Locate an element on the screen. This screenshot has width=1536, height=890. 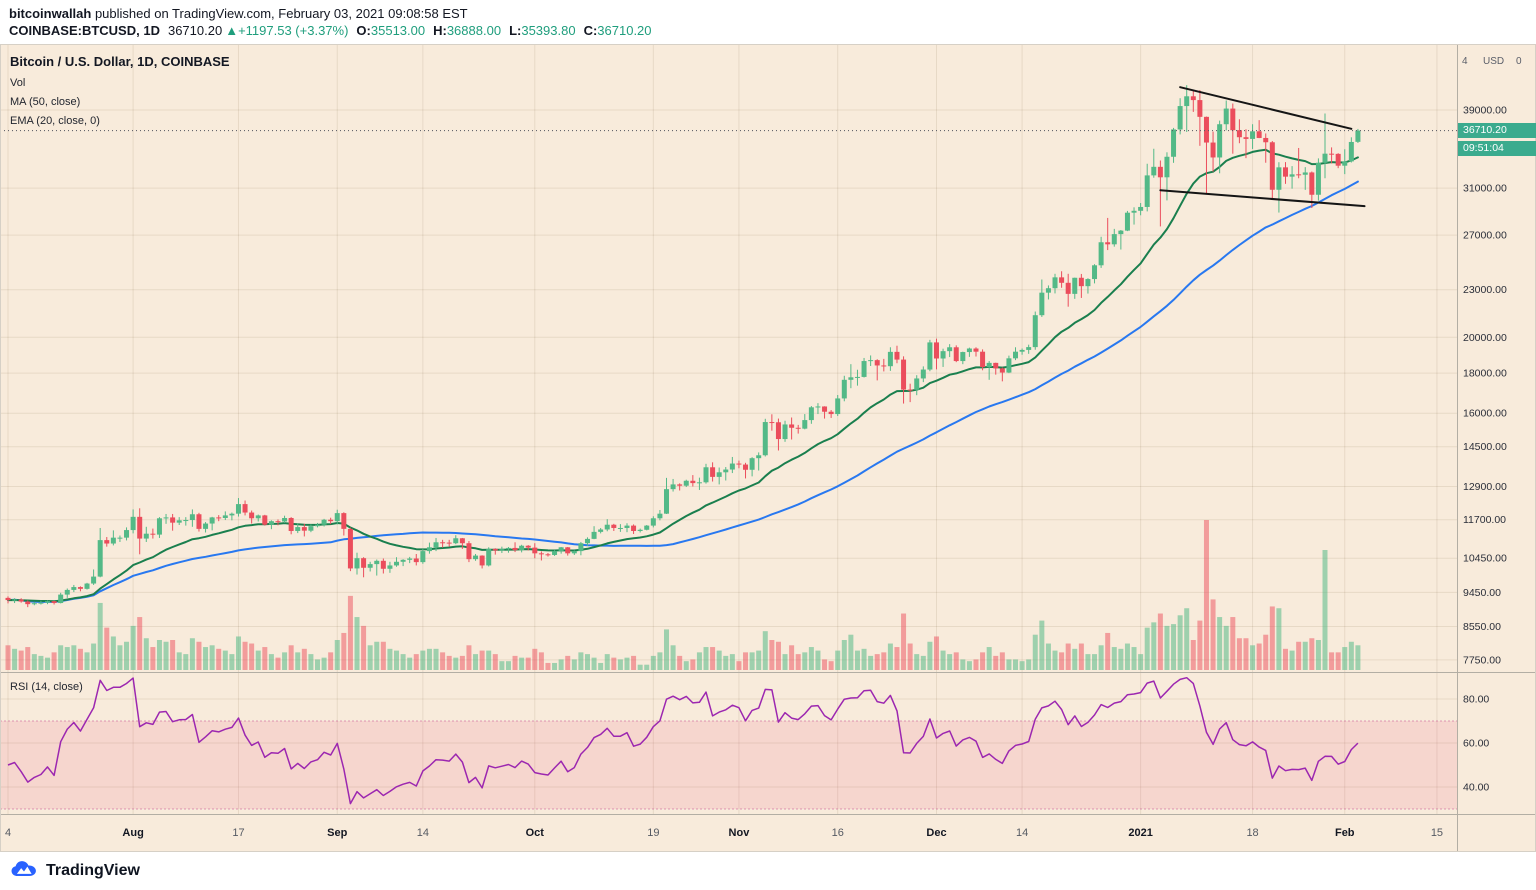
price-tick: 39000.00 is located at coordinates (1485, 110).